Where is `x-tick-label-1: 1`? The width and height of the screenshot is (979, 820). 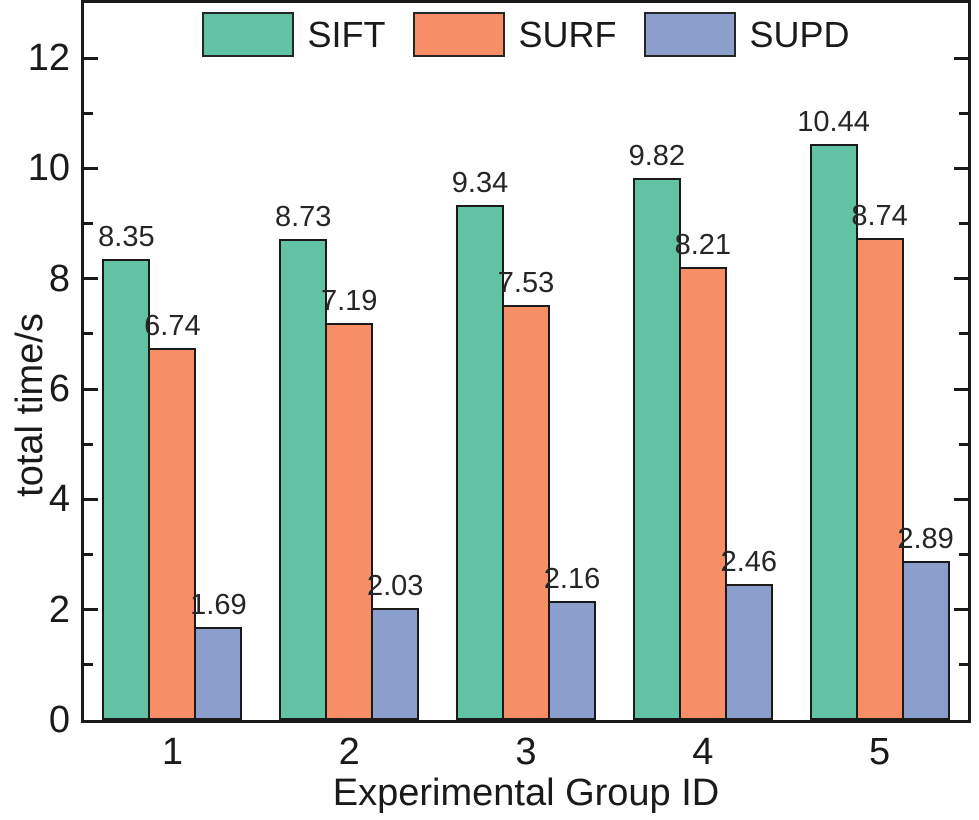
x-tick-label-1: 1 is located at coordinates (172, 752).